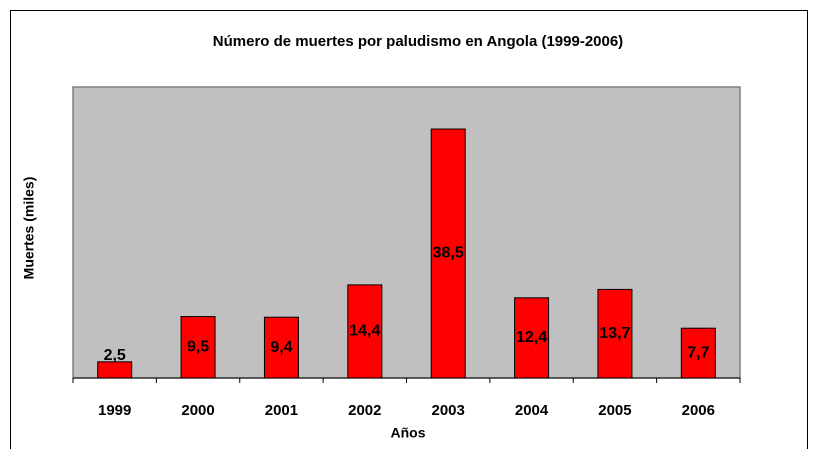 The image size is (817, 449). I want to click on x-tick-label: 2002, so click(364, 410).